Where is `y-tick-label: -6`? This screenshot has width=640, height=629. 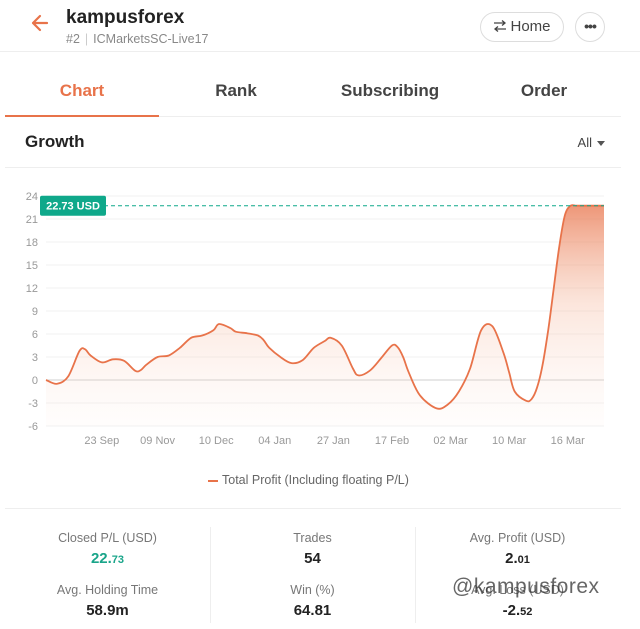 y-tick-label: -6 is located at coordinates (33, 427).